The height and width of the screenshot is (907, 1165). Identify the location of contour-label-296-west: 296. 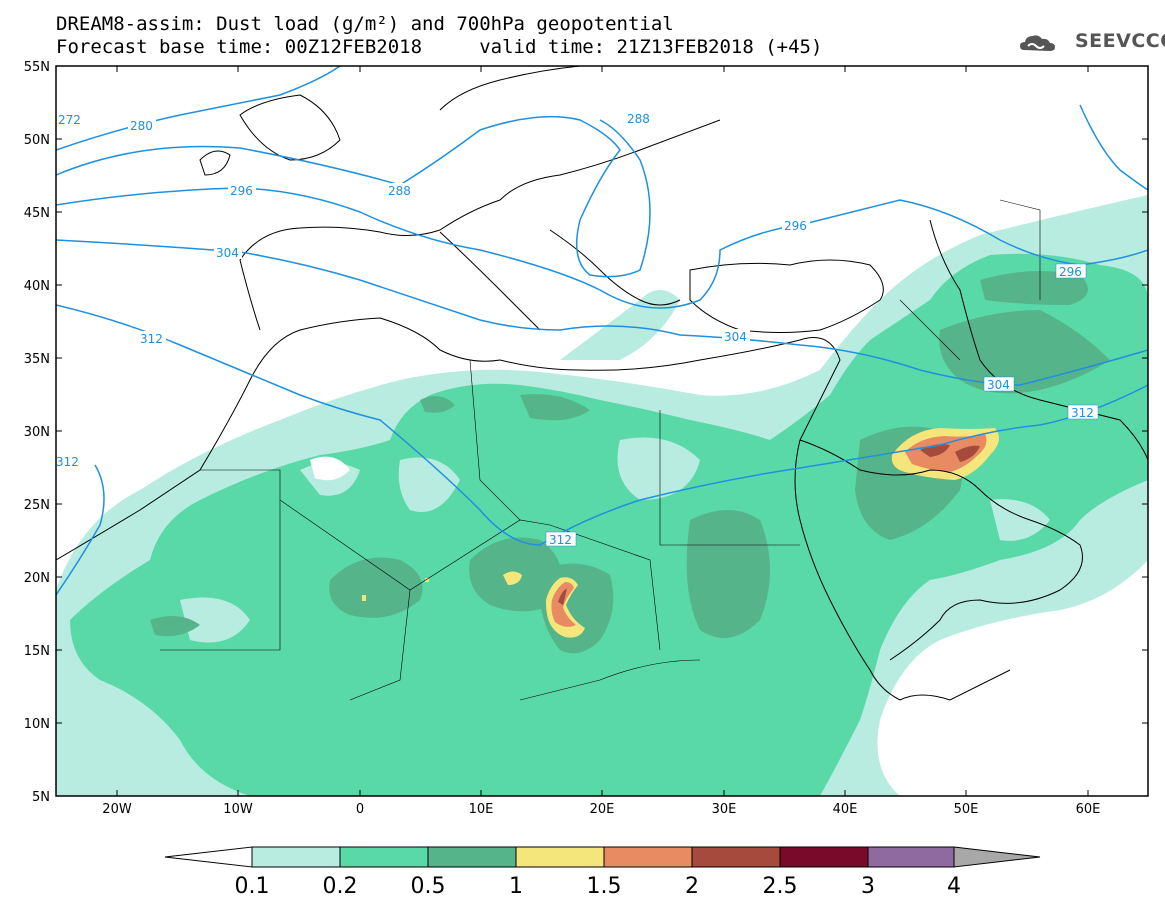
(241, 191).